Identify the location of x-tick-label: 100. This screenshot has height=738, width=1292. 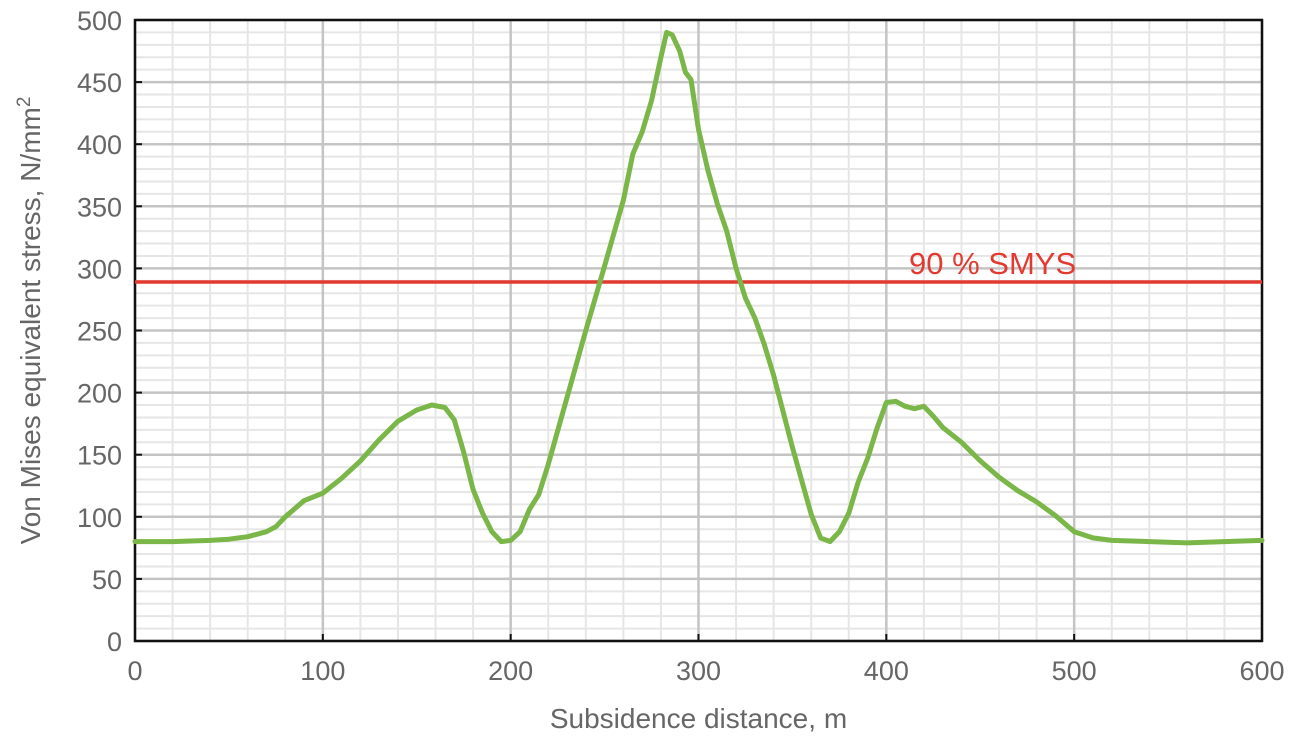
(322, 671).